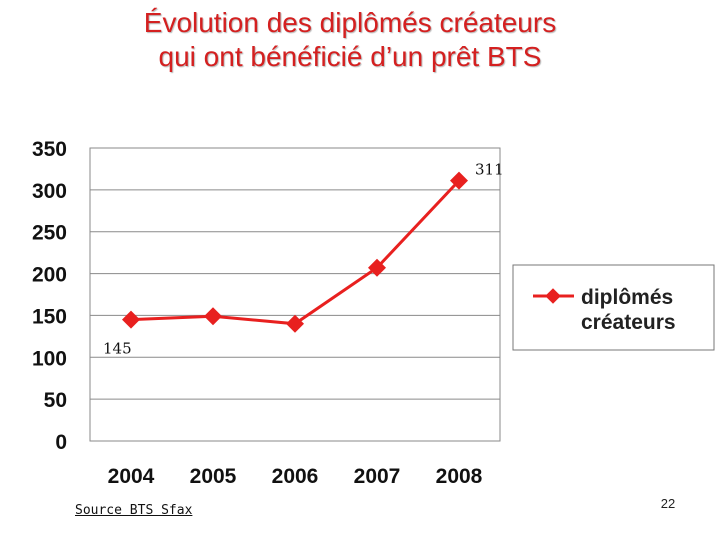 This screenshot has width=720, height=540. Describe the element at coordinates (49, 296) in the screenshot. I see `y-axis-ticks: 0 50 100 150 200 250 300 350` at that location.